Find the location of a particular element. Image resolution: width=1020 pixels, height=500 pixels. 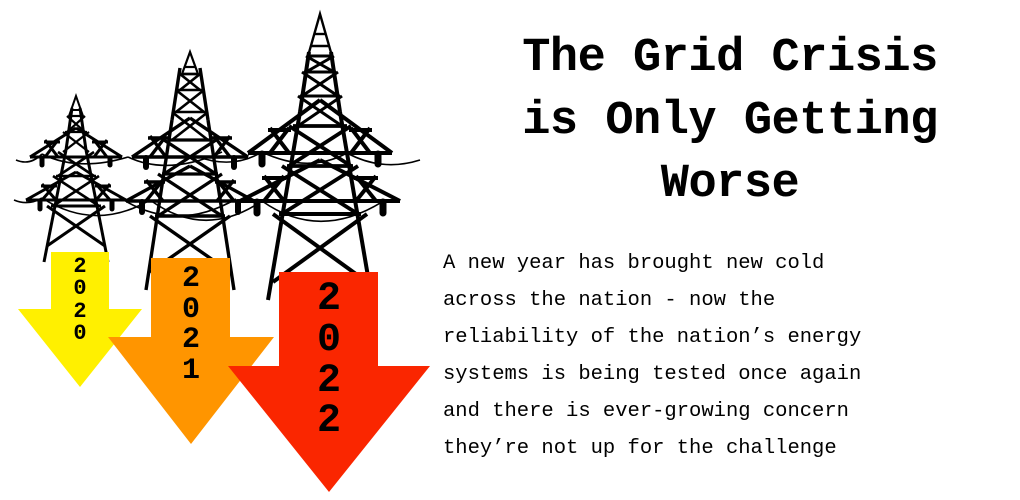

tower-small is located at coordinates (76, 177).